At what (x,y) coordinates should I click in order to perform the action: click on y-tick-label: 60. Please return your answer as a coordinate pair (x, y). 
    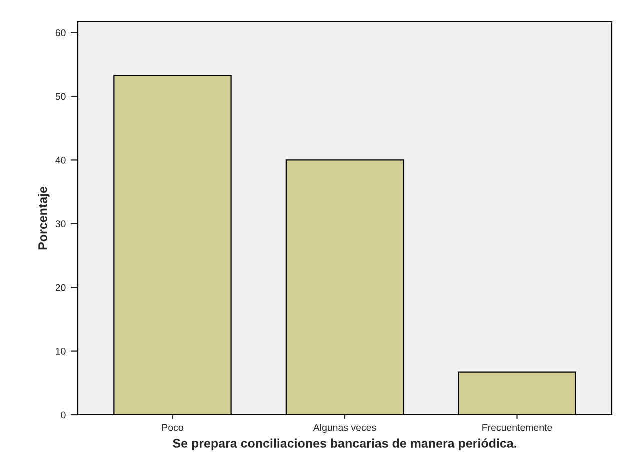
    Looking at the image, I should click on (61, 33).